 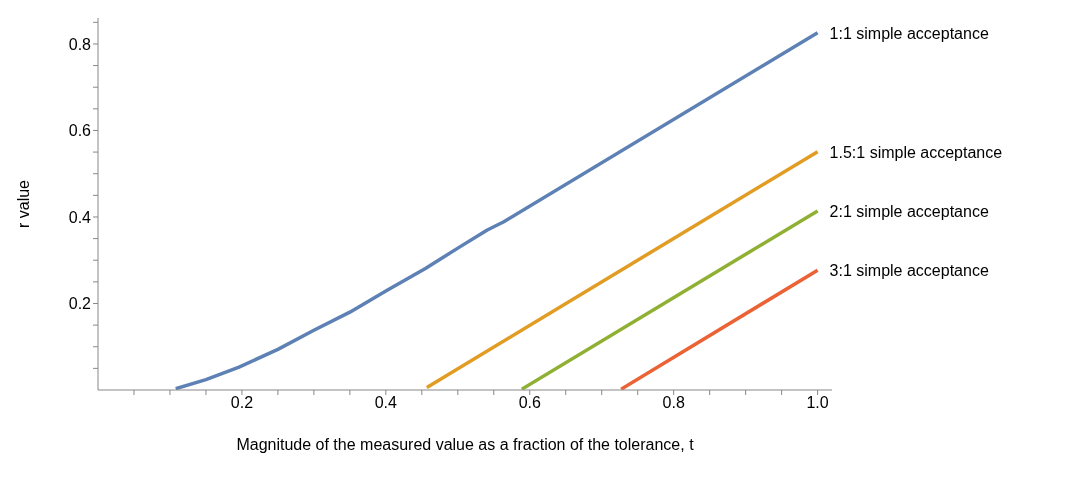 What do you see at coordinates (909, 211) in the screenshot?
I see `series-label: 2:1 simple acceptance` at bounding box center [909, 211].